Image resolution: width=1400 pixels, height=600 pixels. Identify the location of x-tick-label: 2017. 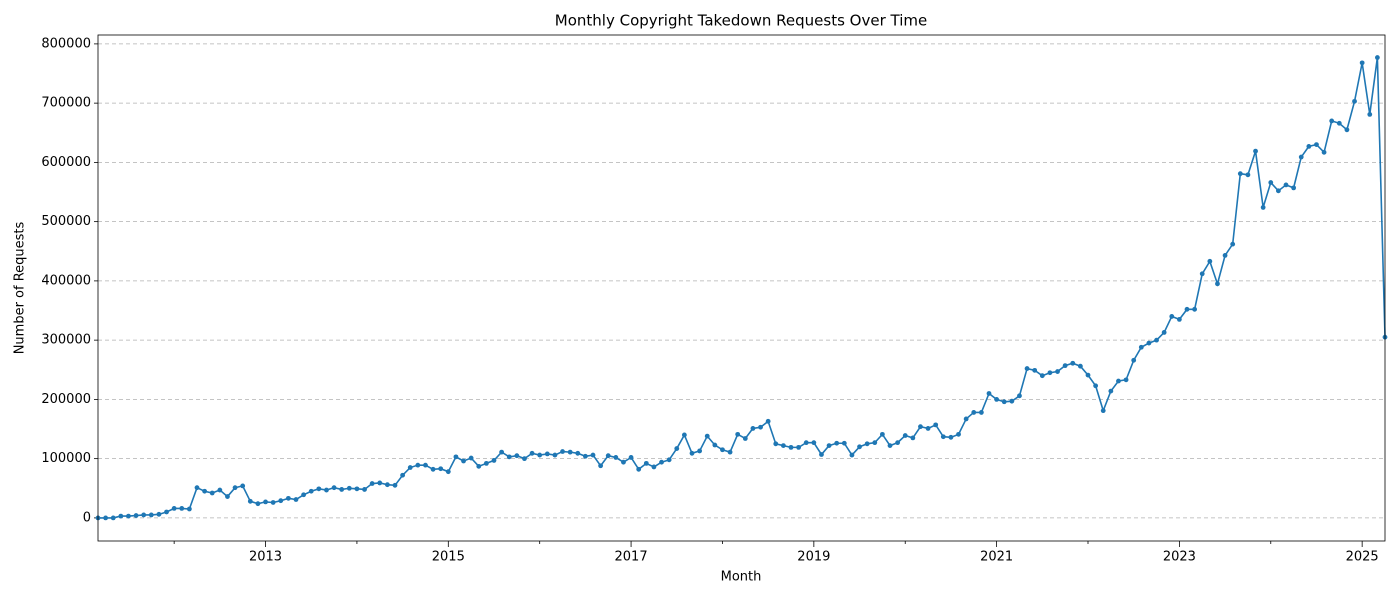
(631, 557).